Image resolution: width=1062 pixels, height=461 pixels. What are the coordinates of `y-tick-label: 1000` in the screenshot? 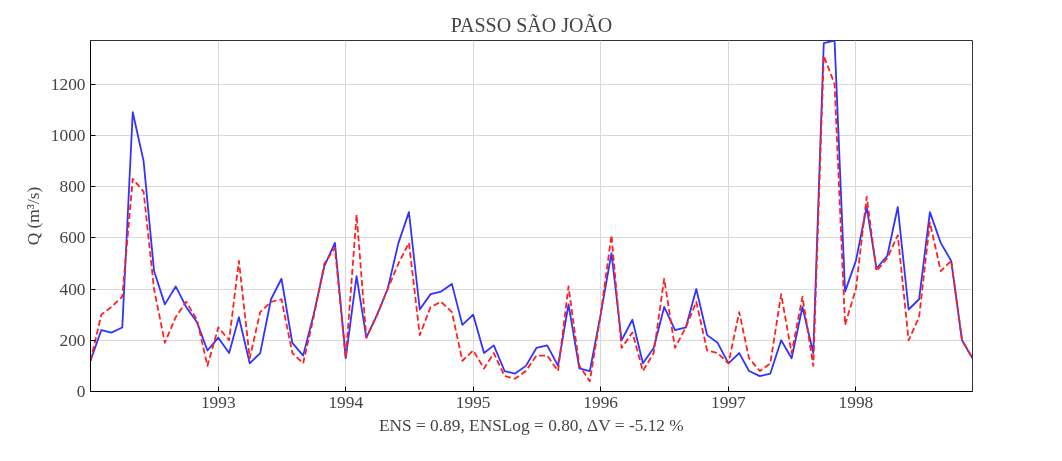 It's located at (68, 135).